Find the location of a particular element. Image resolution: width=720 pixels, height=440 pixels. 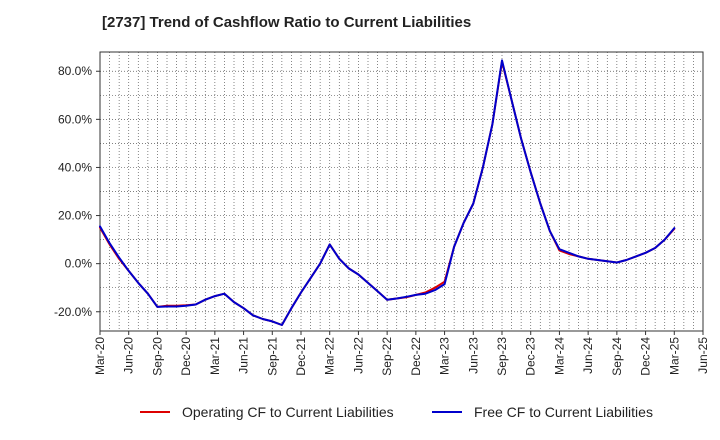

x-tick-label: Jun-23 is located at coordinates (473, 355).